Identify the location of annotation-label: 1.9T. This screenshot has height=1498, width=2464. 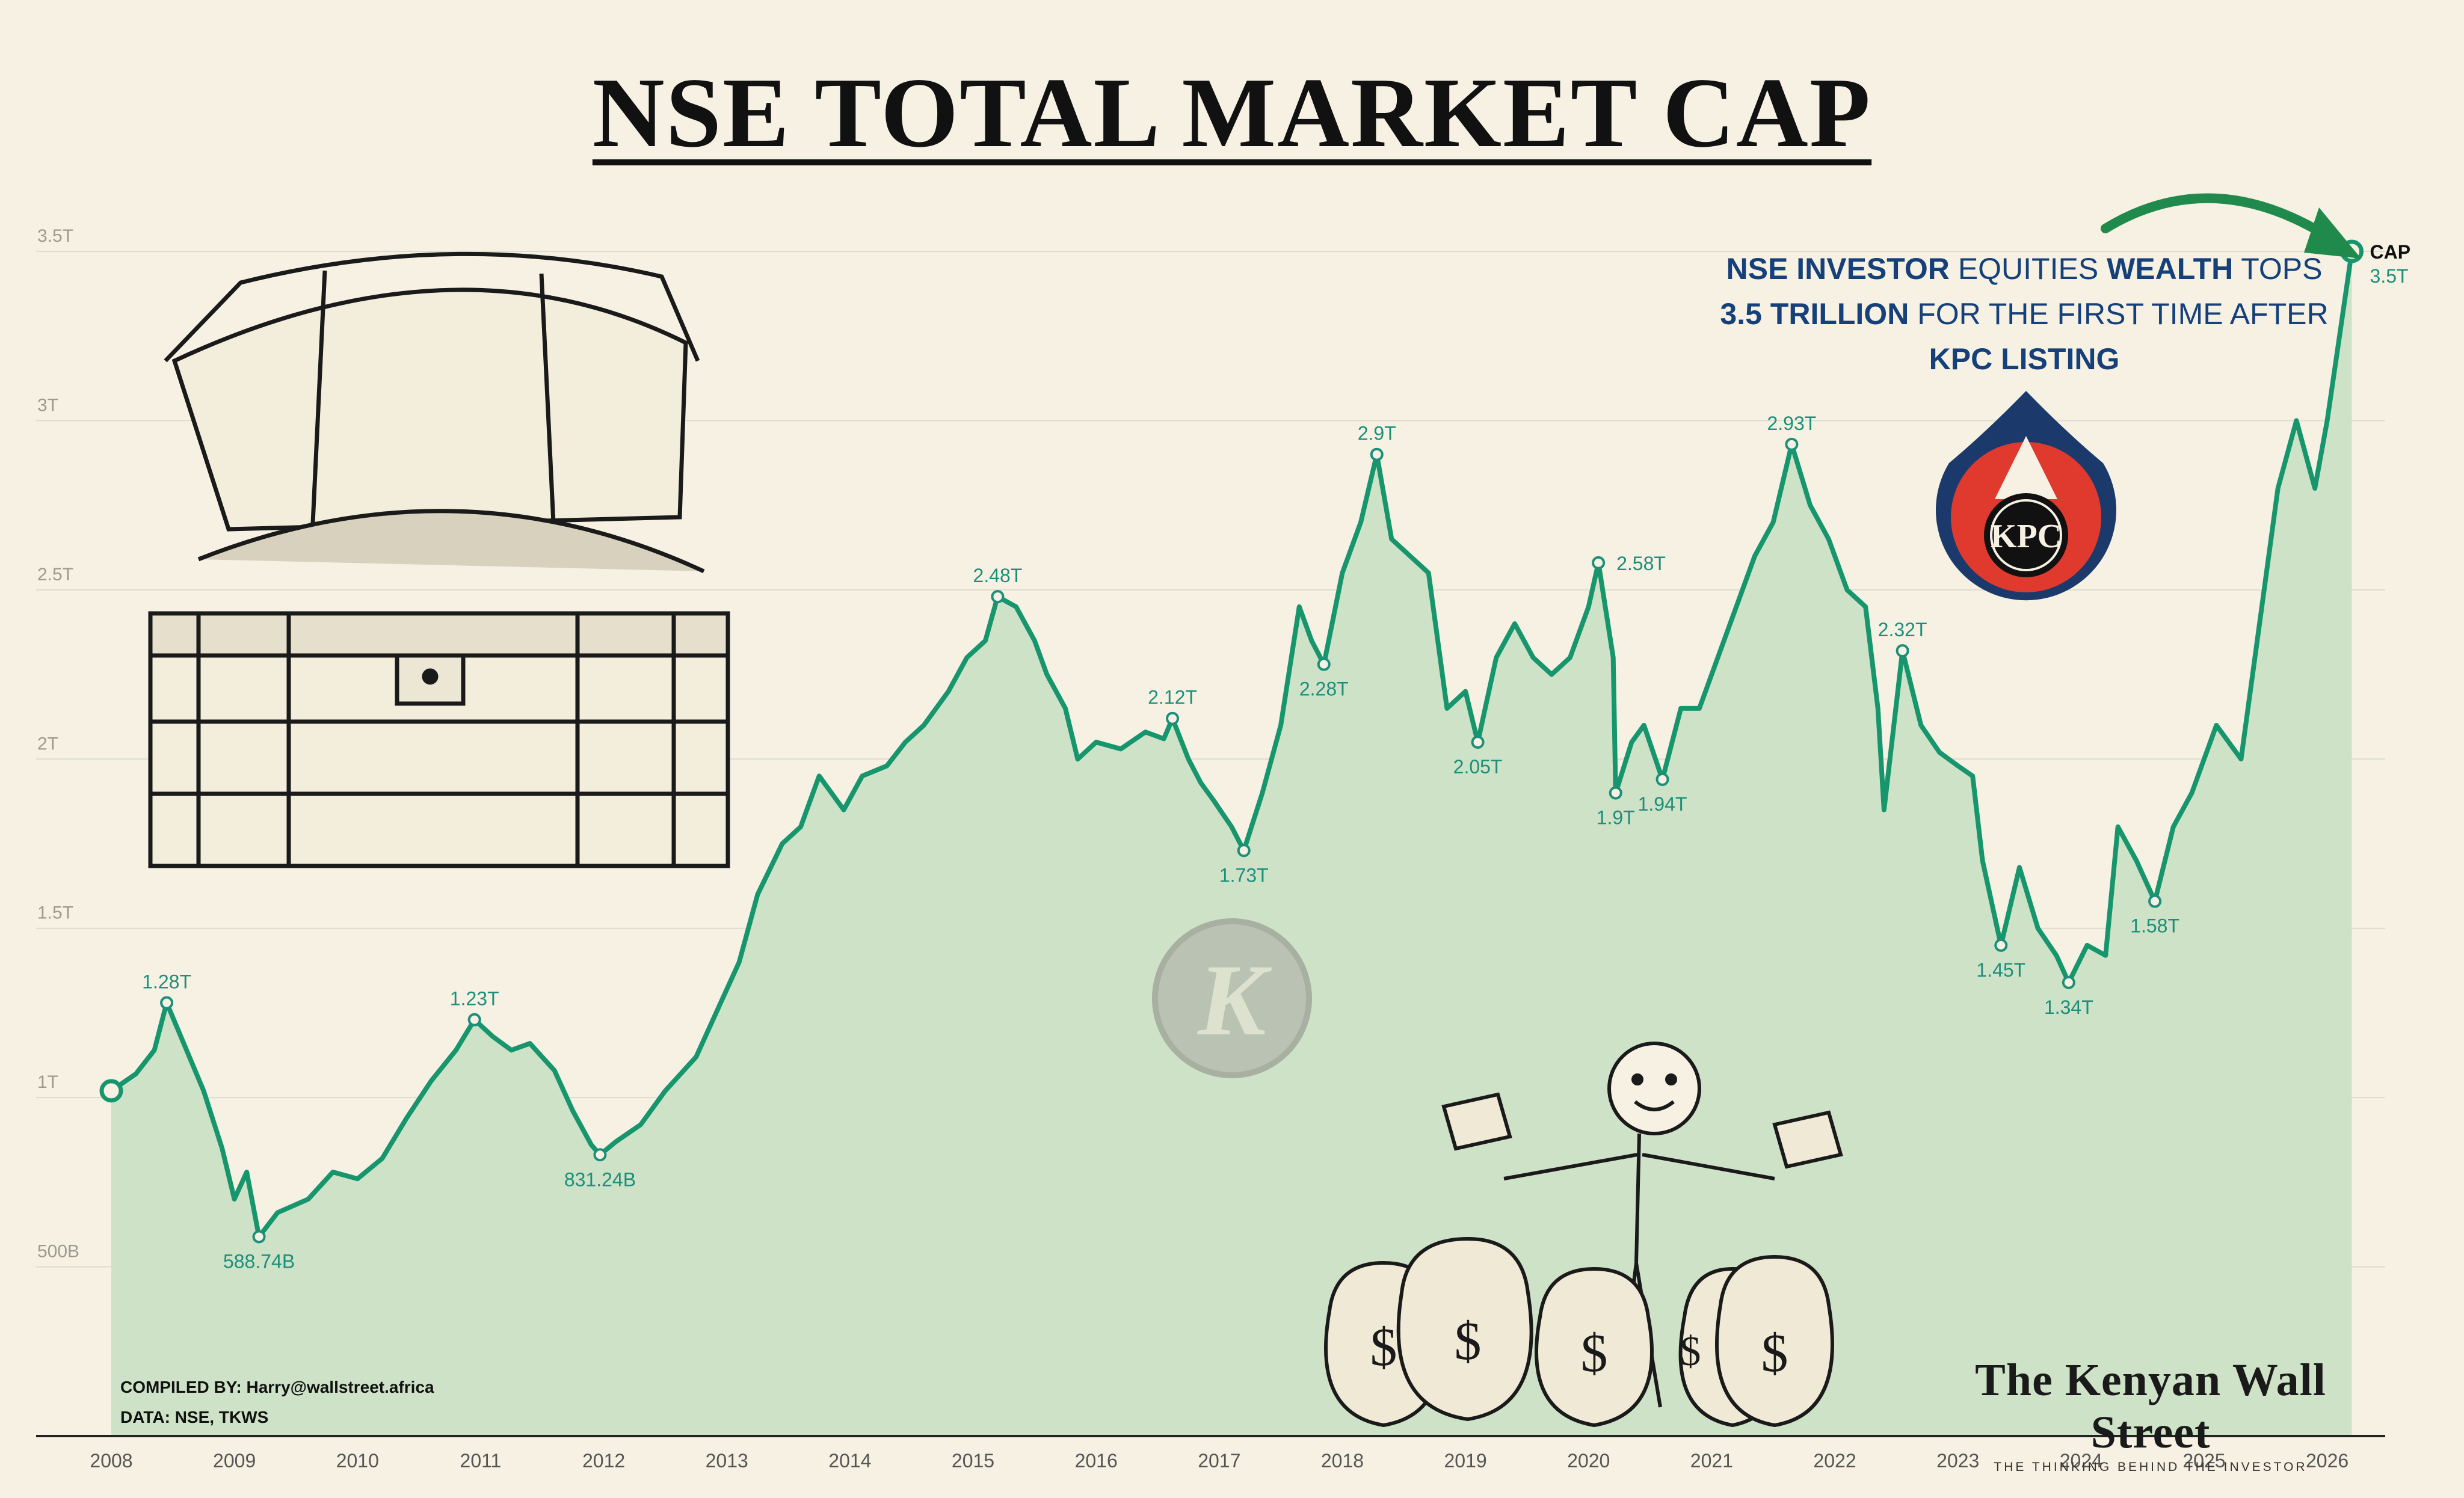
(1616, 818).